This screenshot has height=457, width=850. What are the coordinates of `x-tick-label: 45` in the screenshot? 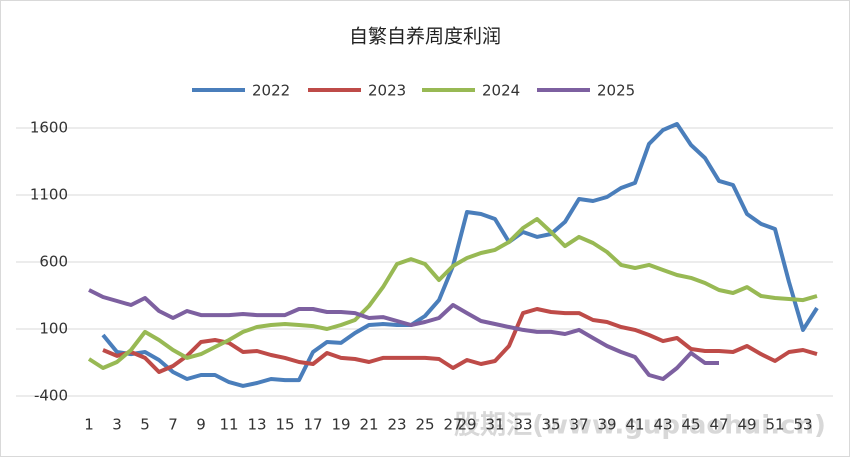 It's located at (690, 425).